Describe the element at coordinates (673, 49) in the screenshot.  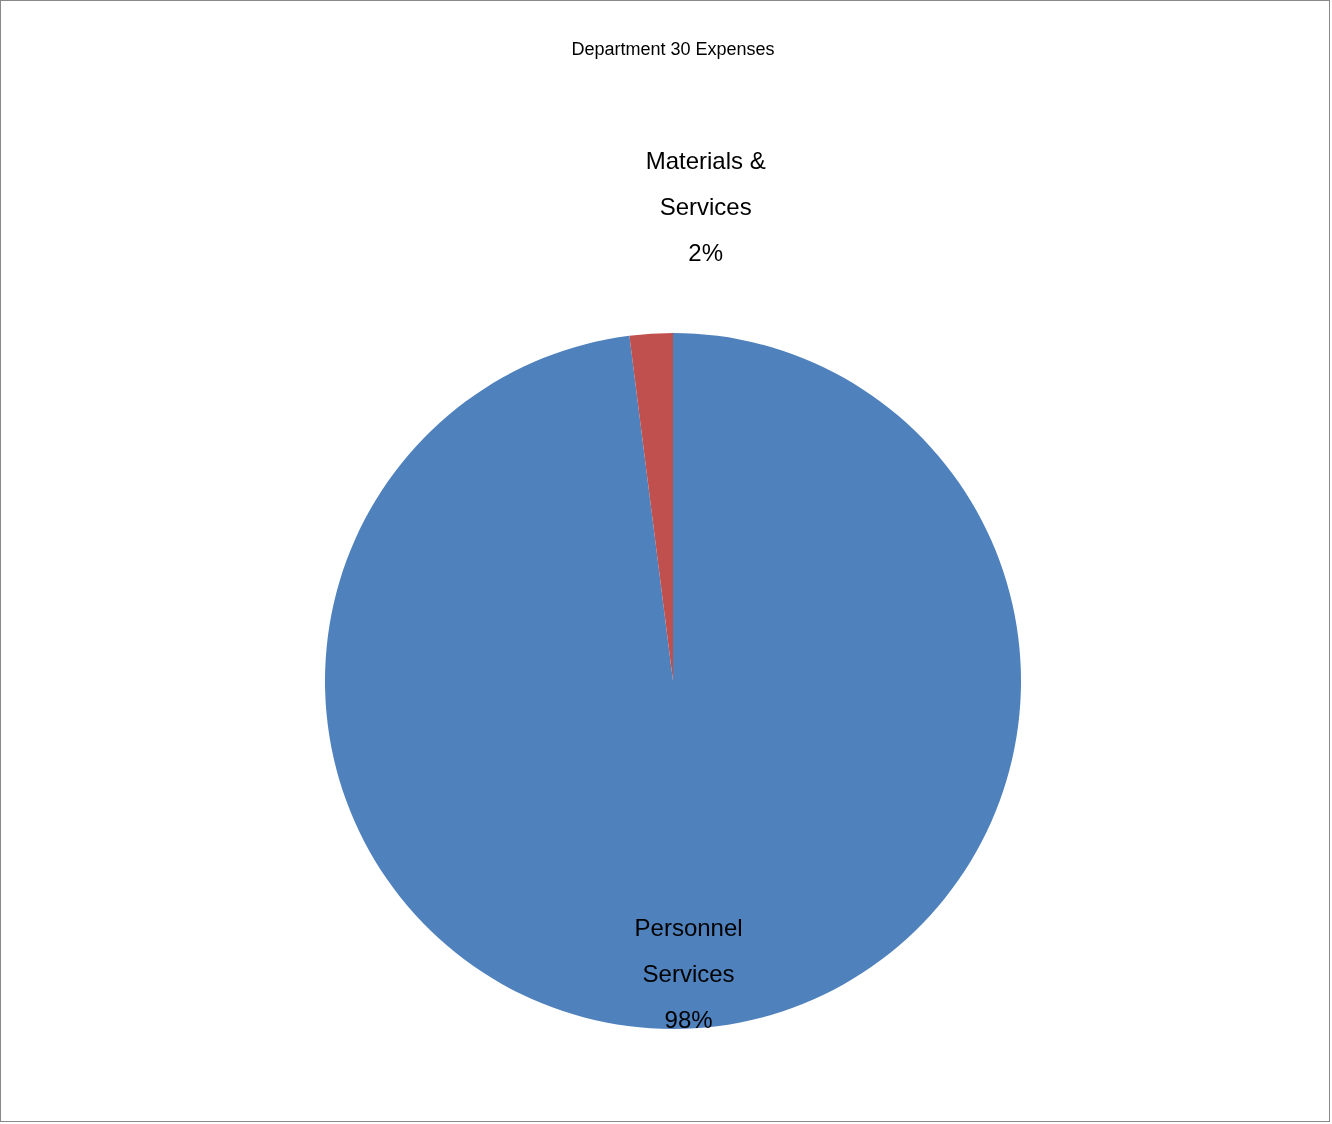
I see `chart-title: Department 30 Expenses` at that location.